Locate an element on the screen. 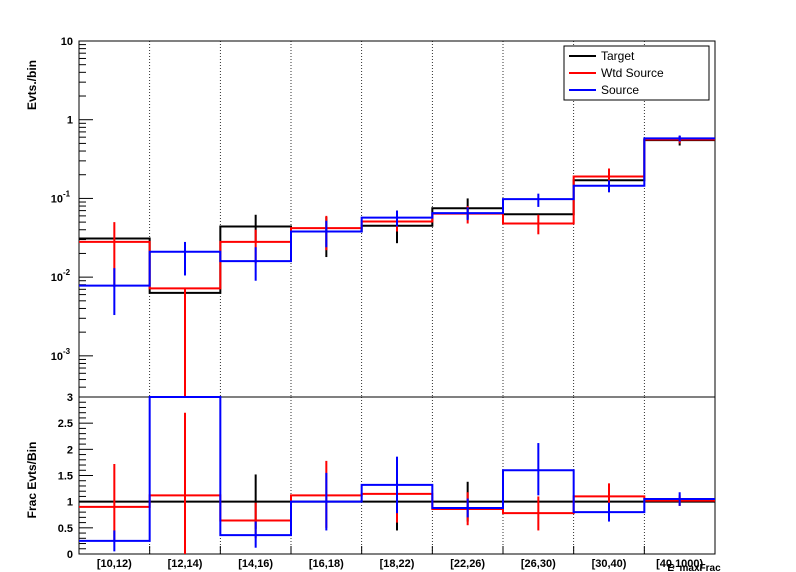  legend: Target Wtd Source Source is located at coordinates (636, 73).